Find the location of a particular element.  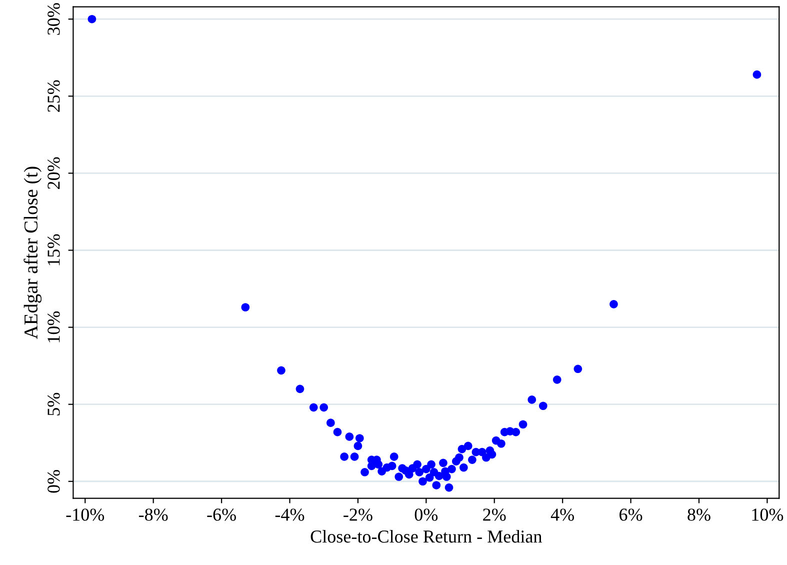

y-tick-label: 5% is located at coordinates (54, 404).